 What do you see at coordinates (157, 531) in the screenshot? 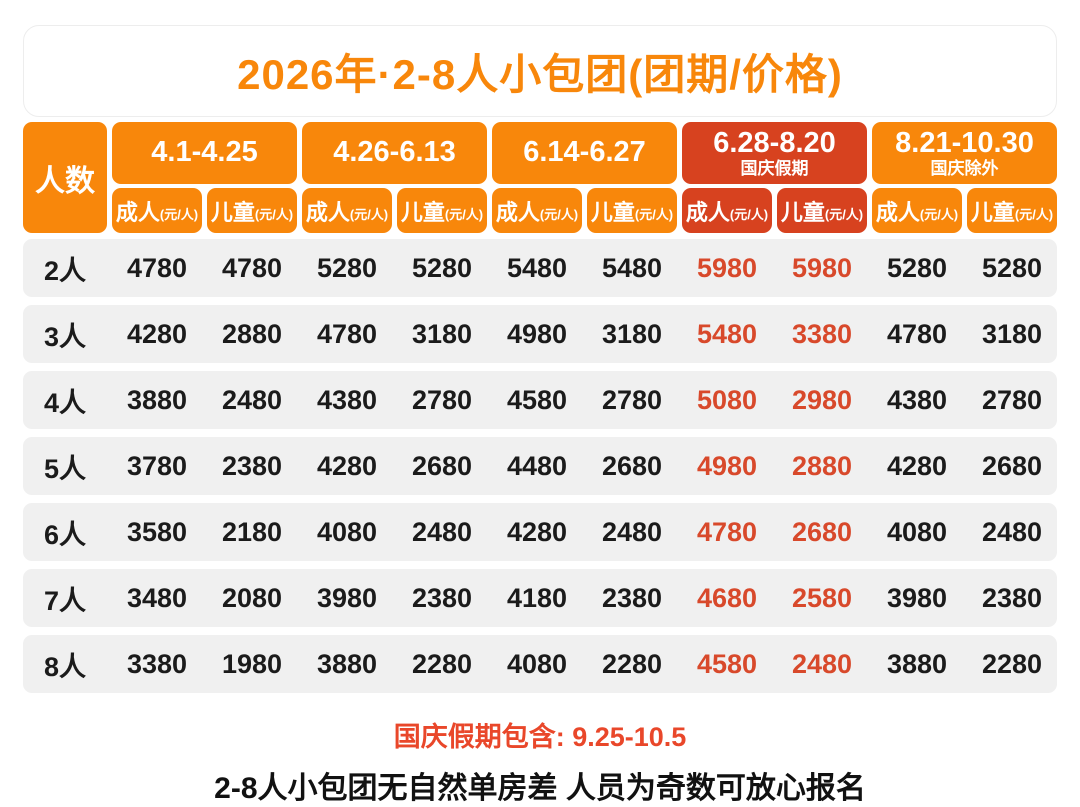
I see `price-cell: 3580` at bounding box center [157, 531].